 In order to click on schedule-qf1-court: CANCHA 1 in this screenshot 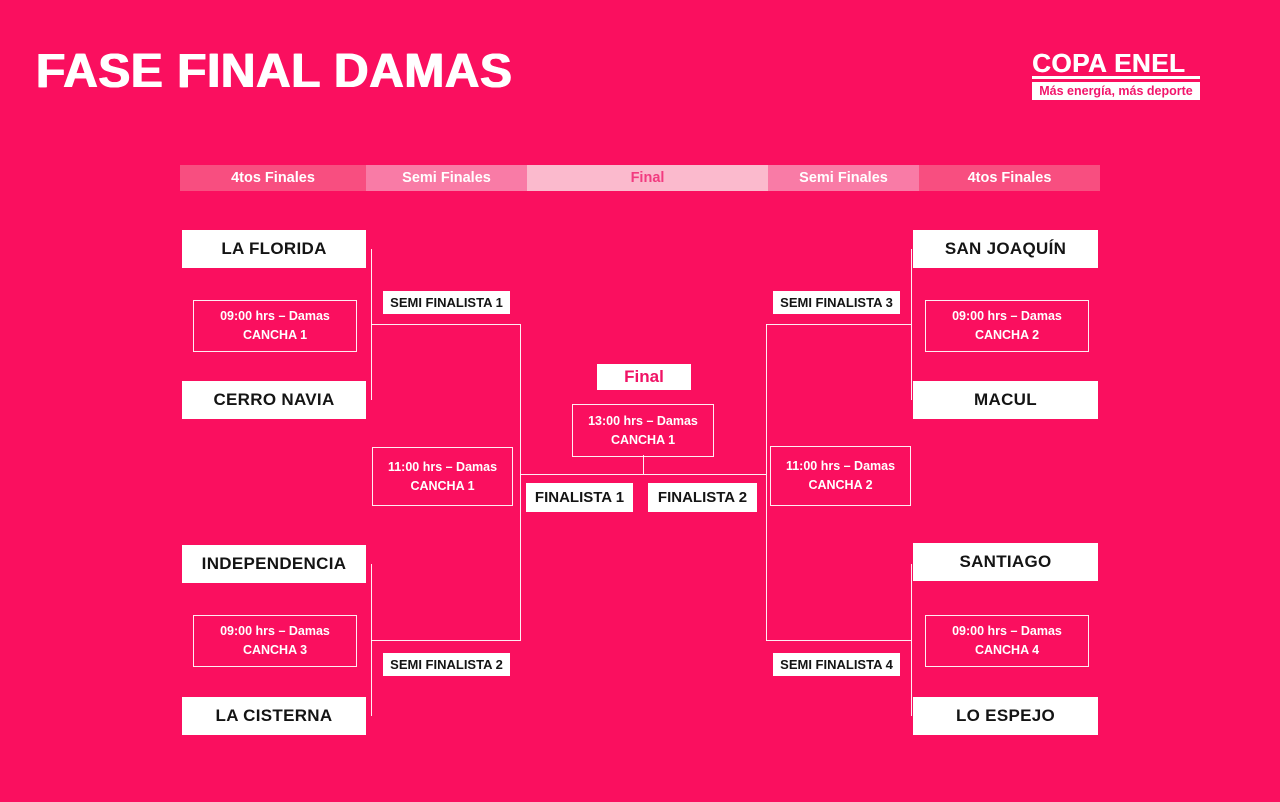, I will do `click(275, 335)`.